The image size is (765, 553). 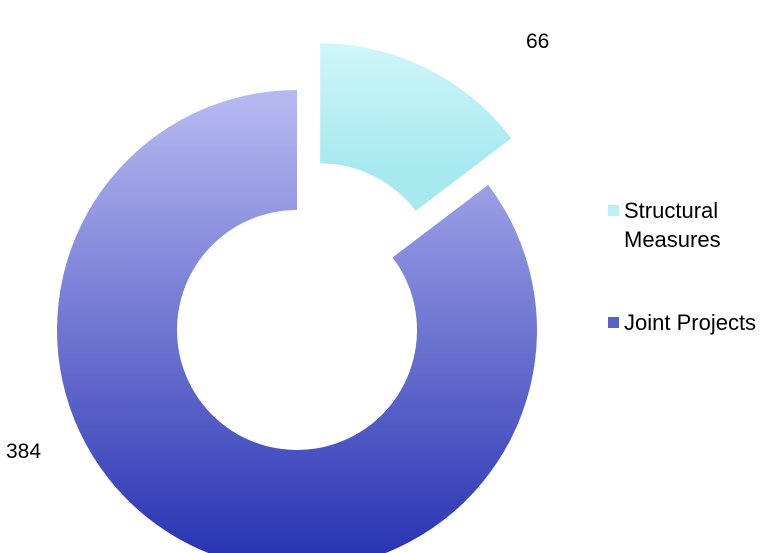 What do you see at coordinates (686, 293) in the screenshot?
I see `legend: Structural Measures Joint Projects` at bounding box center [686, 293].